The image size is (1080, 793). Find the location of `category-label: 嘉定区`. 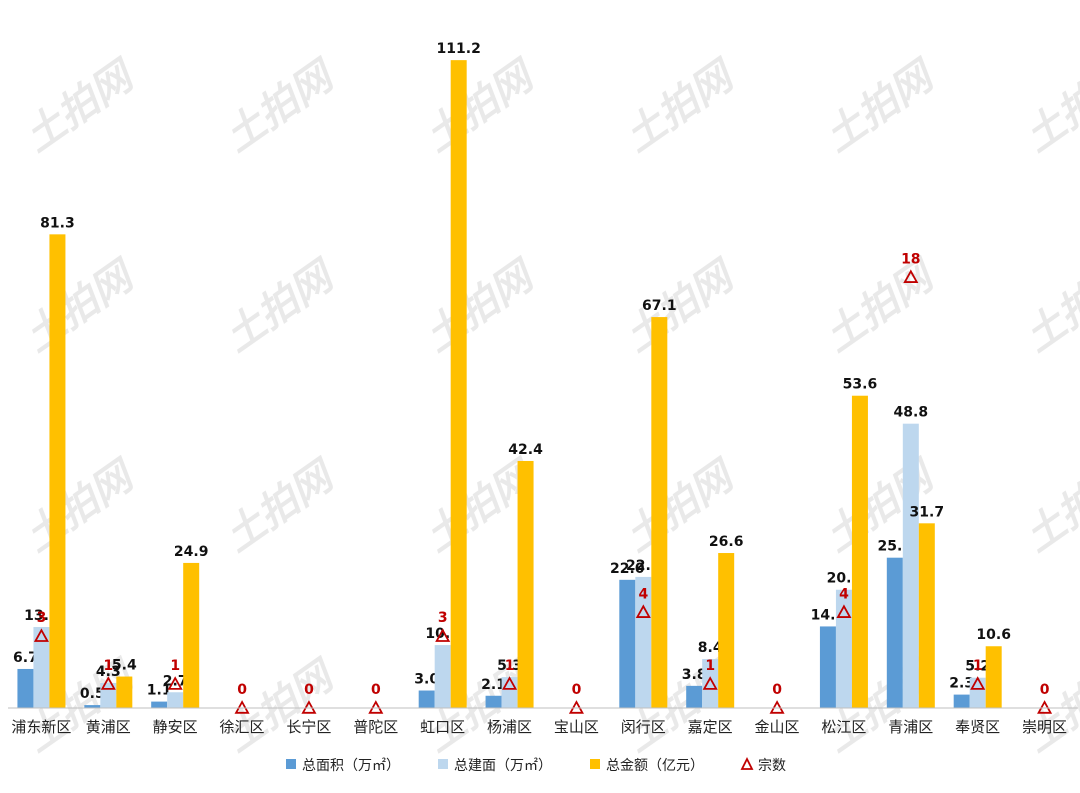

category-label: 嘉定区 is located at coordinates (710, 727).